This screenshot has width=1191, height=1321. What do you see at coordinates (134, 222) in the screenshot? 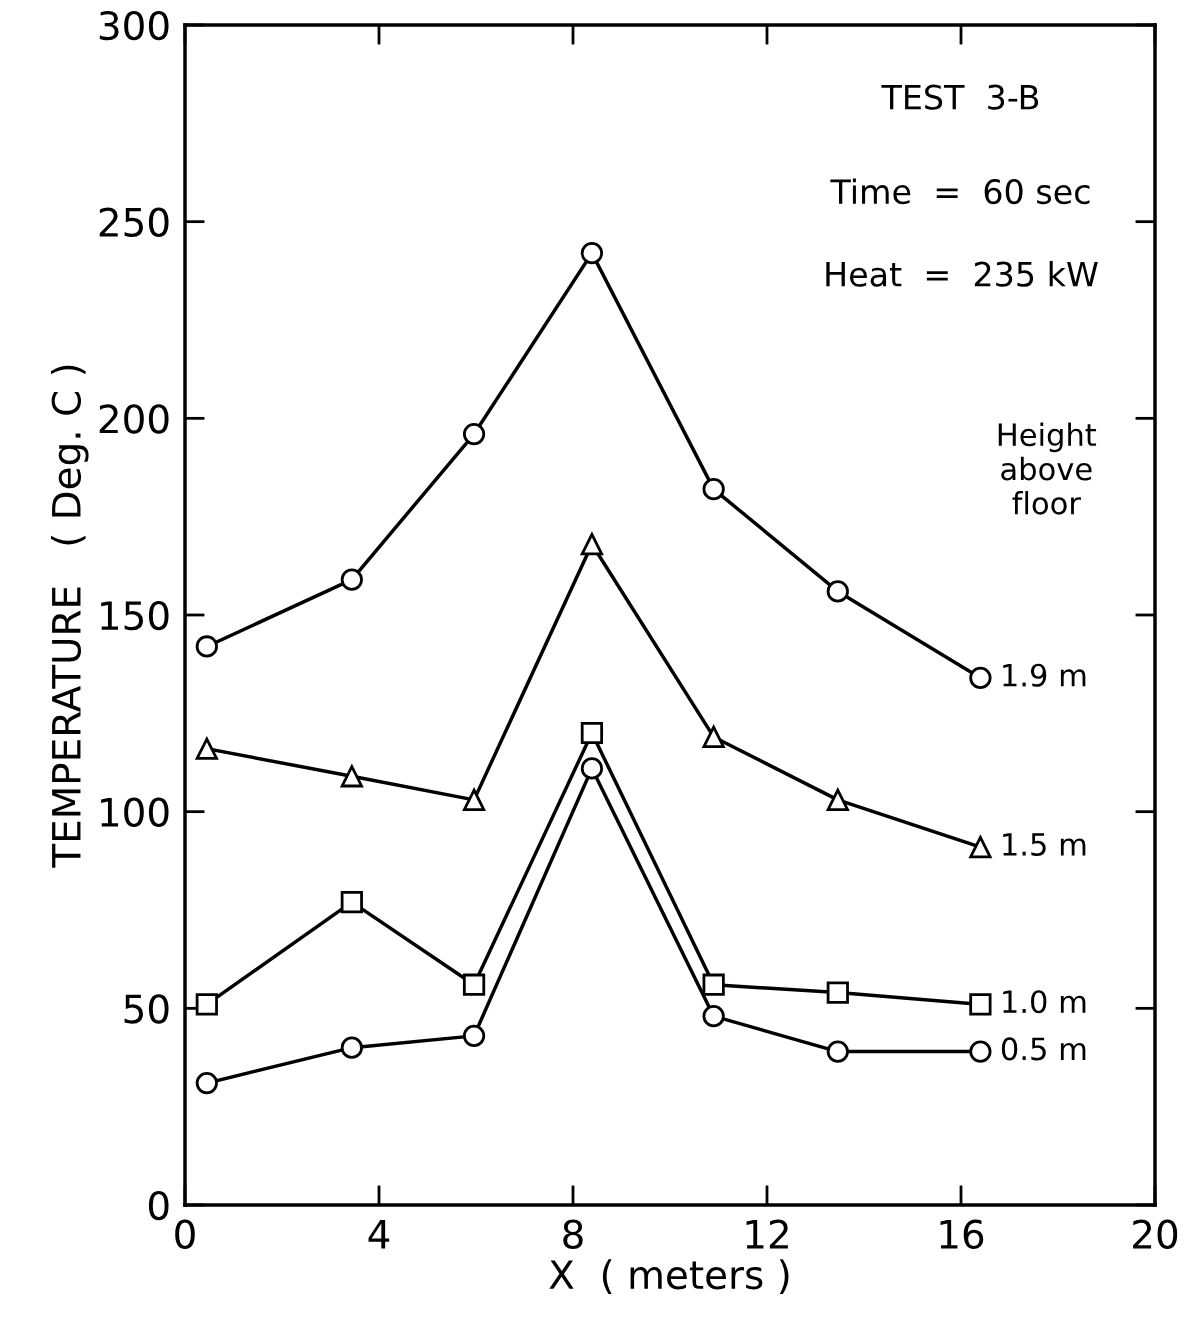
I see `y-tick-label: 250` at bounding box center [134, 222].